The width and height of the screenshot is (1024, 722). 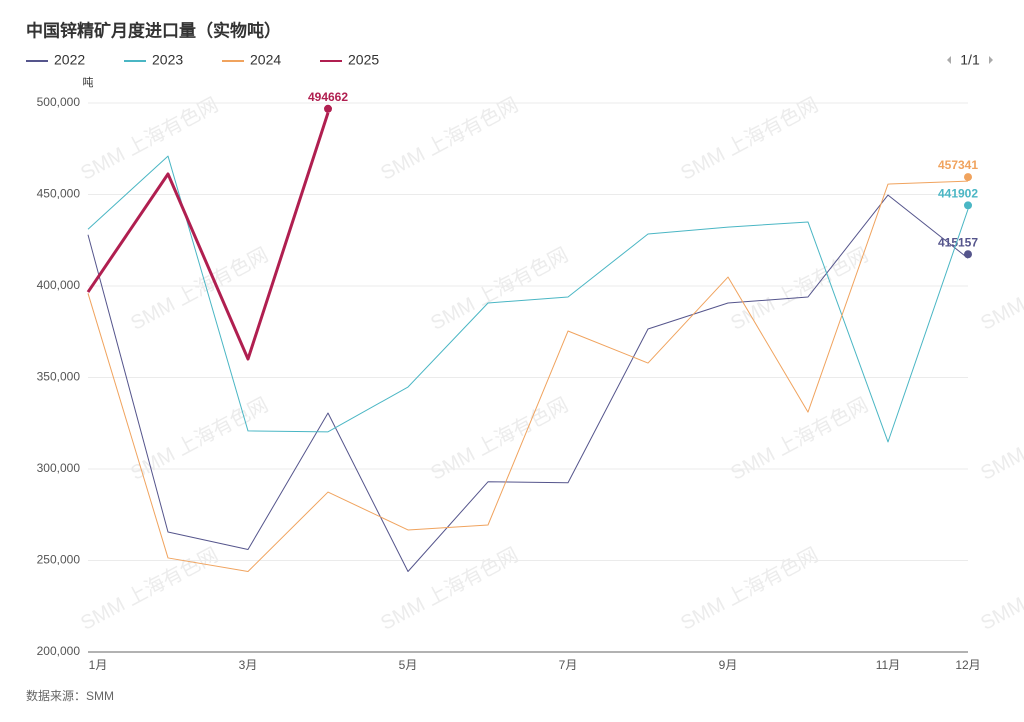 What do you see at coordinates (967, 665) in the screenshot?
I see `x-tick-label: 12月` at bounding box center [967, 665].